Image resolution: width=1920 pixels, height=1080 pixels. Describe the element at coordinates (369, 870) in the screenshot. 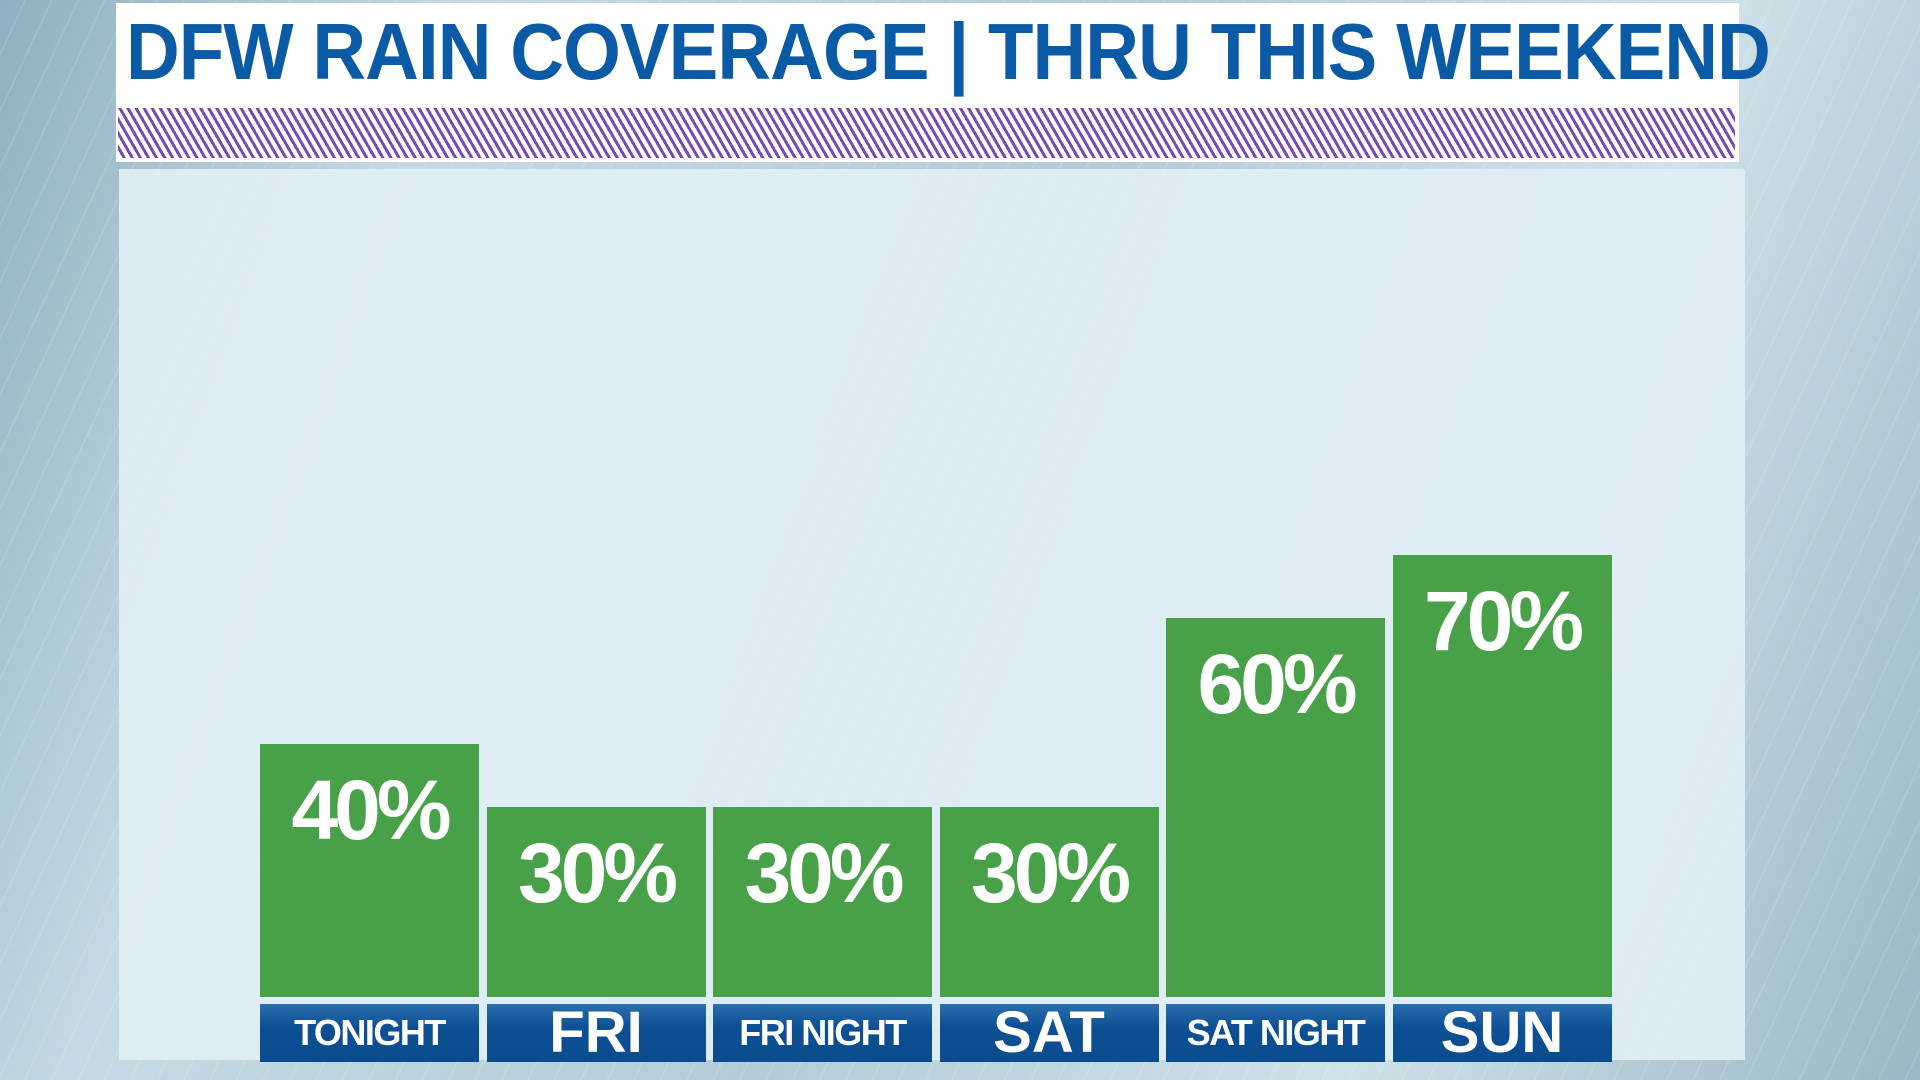

I see `bar-tonight: 40%` at that location.